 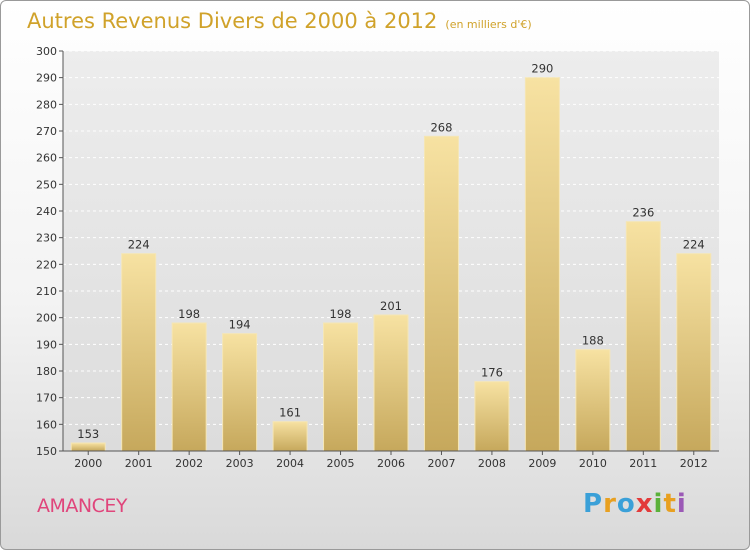 I want to click on bar-value-label: 290, so click(x=542, y=69).